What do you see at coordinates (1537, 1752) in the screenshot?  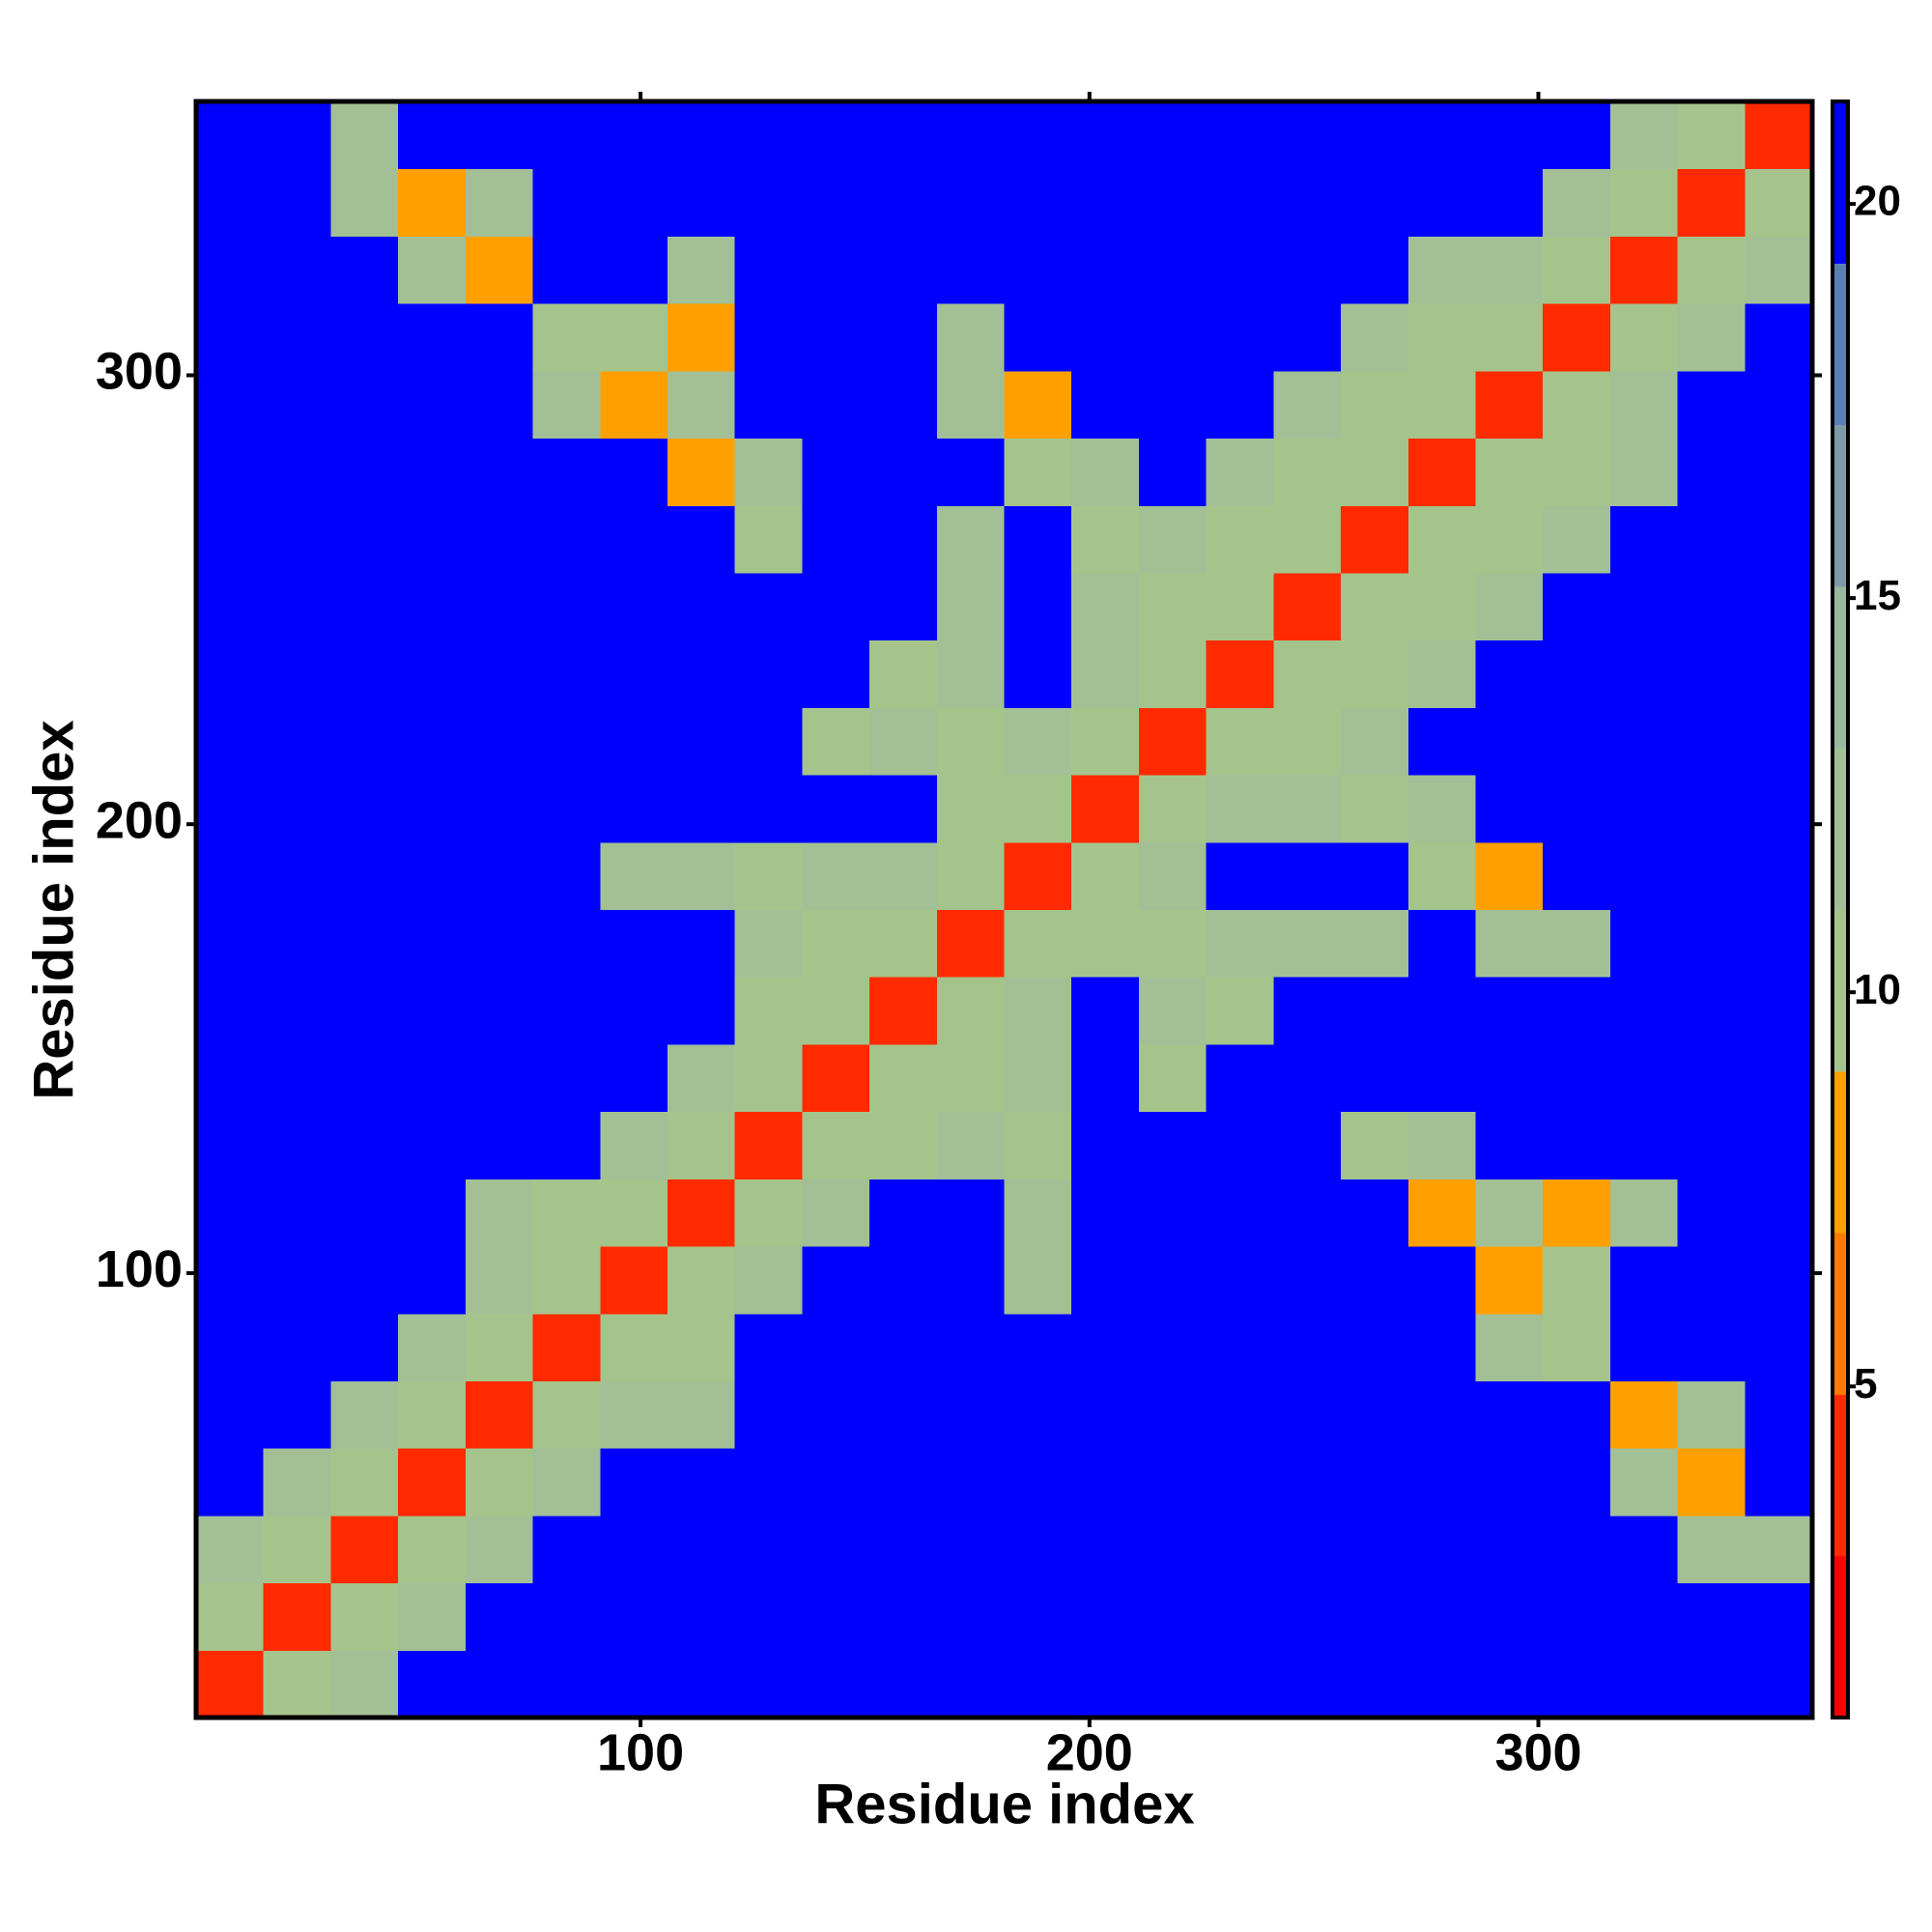 I see `x-tick-label: 300` at bounding box center [1537, 1752].